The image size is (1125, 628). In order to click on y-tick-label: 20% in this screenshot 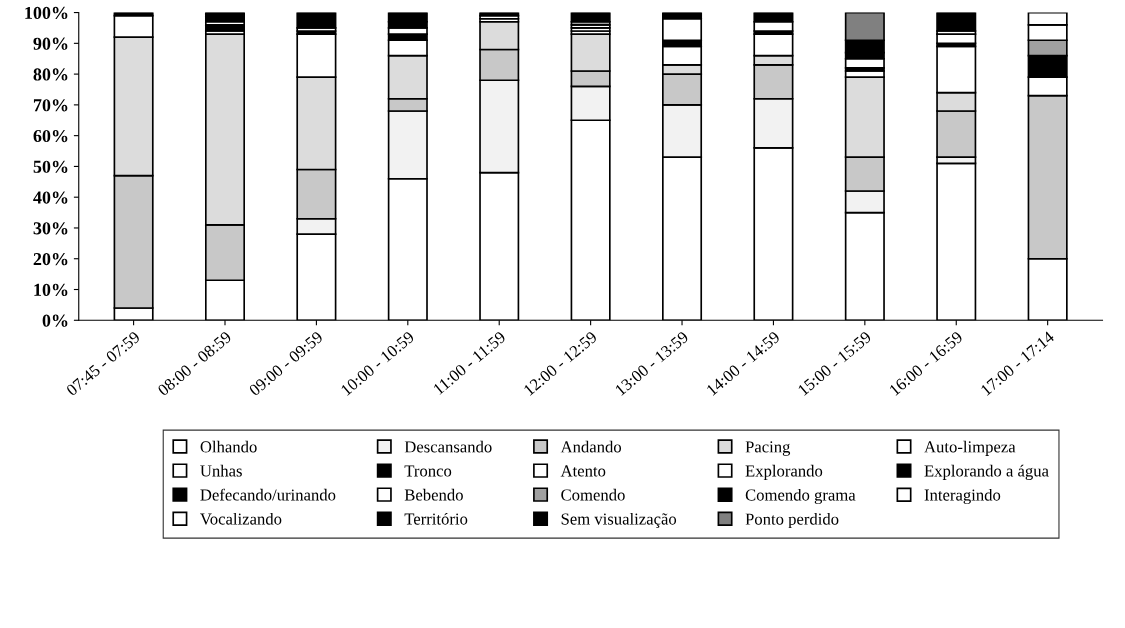, I will do `click(50, 259)`.